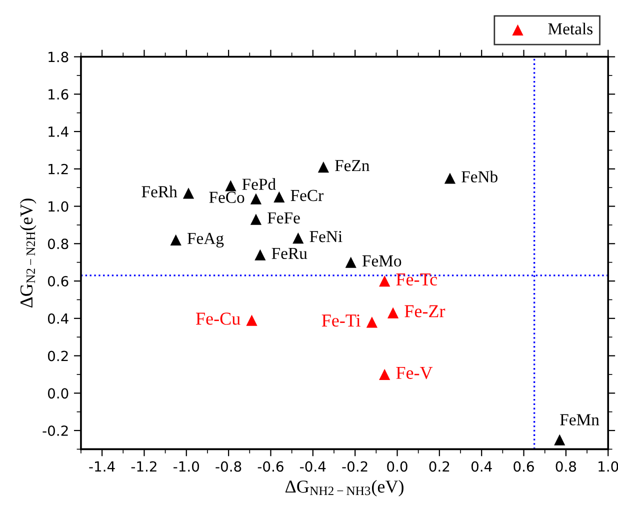 Image resolution: width=618 pixels, height=507 pixels. What do you see at coordinates (352, 166) in the screenshot?
I see `annotation: FeZn` at bounding box center [352, 166].